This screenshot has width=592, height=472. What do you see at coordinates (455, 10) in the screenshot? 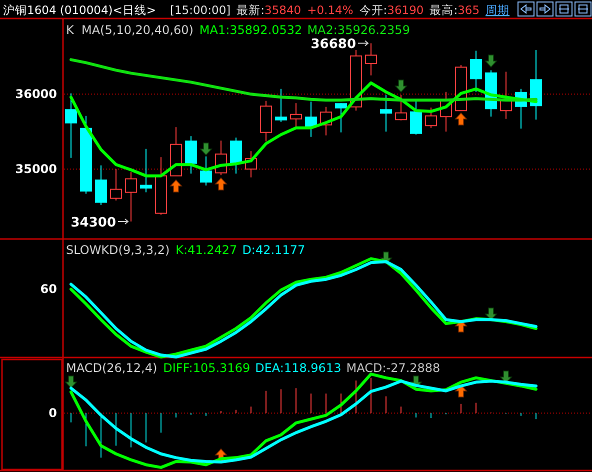
I see `text: 最高:365` at bounding box center [455, 10].